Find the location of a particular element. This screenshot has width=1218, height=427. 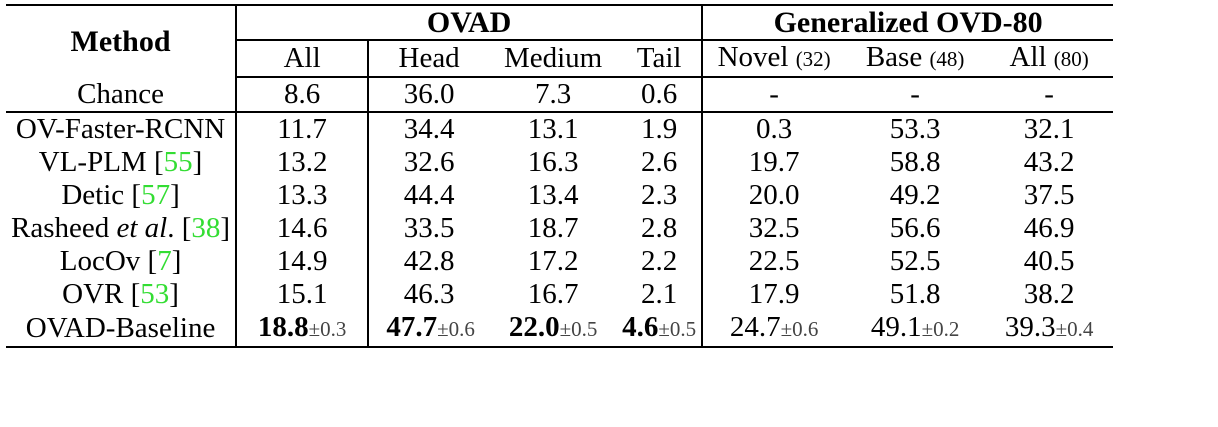

citation-link: [7] is located at coordinates (164, 261).